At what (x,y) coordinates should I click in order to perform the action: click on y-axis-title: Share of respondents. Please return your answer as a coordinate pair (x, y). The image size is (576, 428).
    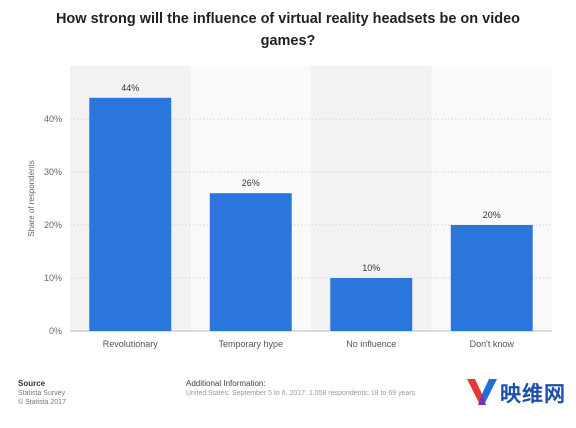
    Looking at the image, I should click on (31, 198).